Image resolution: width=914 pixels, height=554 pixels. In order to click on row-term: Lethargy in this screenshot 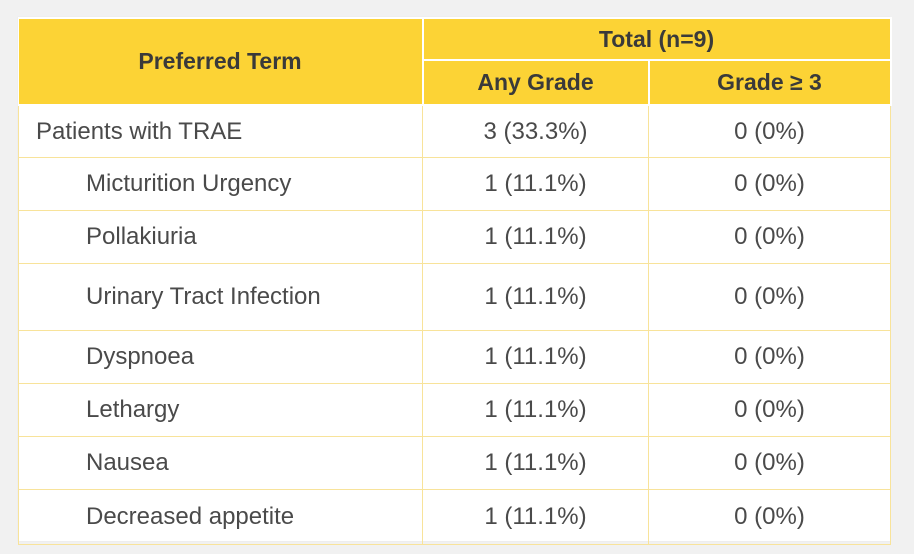, I will do `click(220, 410)`.